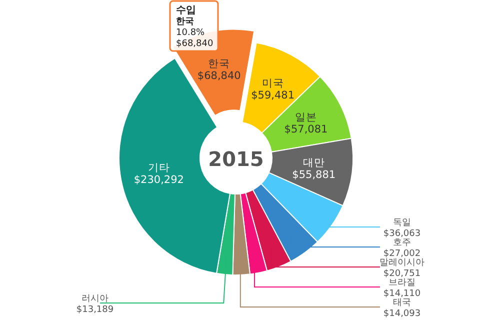 The image size is (485, 320). I want to click on slice-label: 러시아, so click(95, 299).